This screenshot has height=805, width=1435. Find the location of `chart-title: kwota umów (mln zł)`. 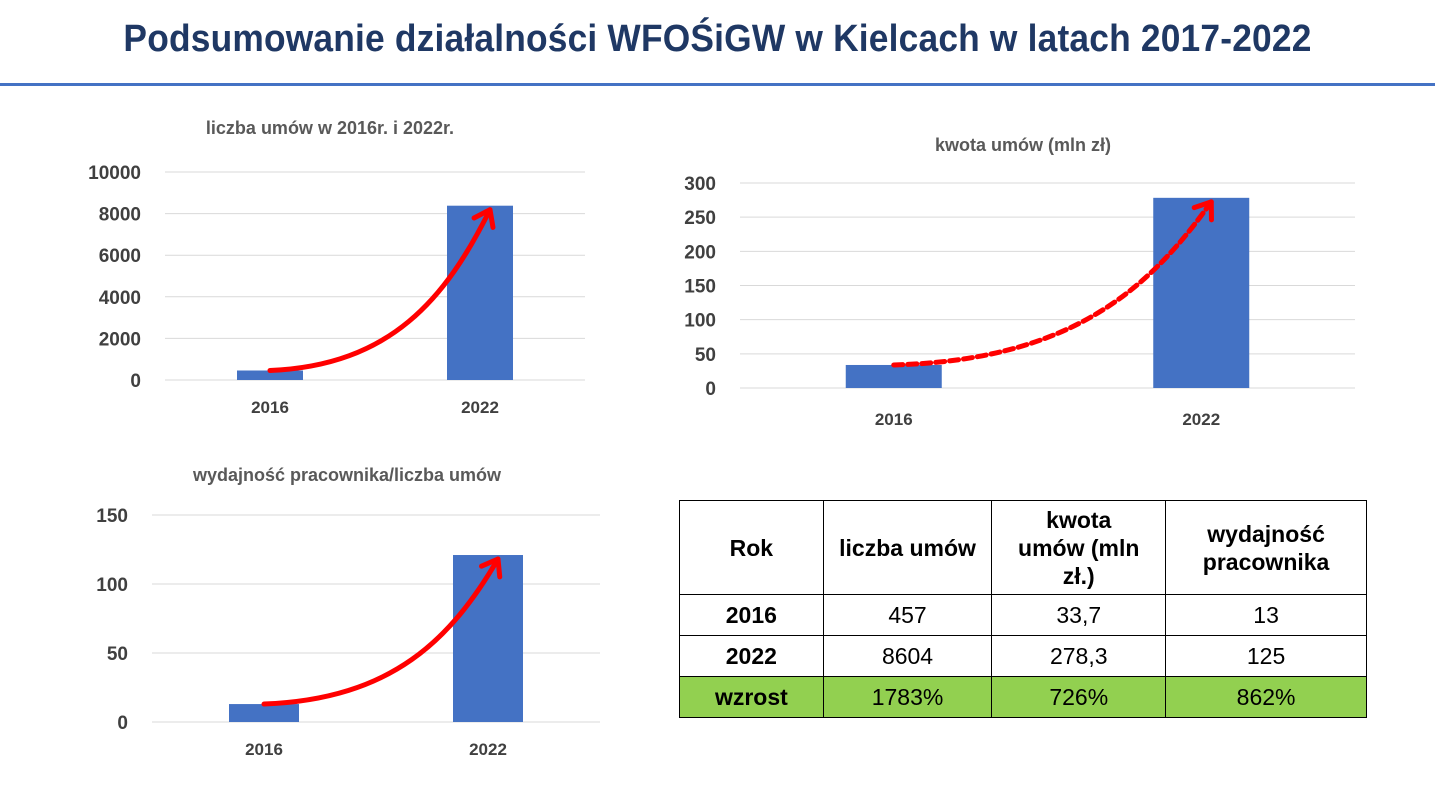

chart-title: kwota umów (mln zł) is located at coordinates (1023, 145).